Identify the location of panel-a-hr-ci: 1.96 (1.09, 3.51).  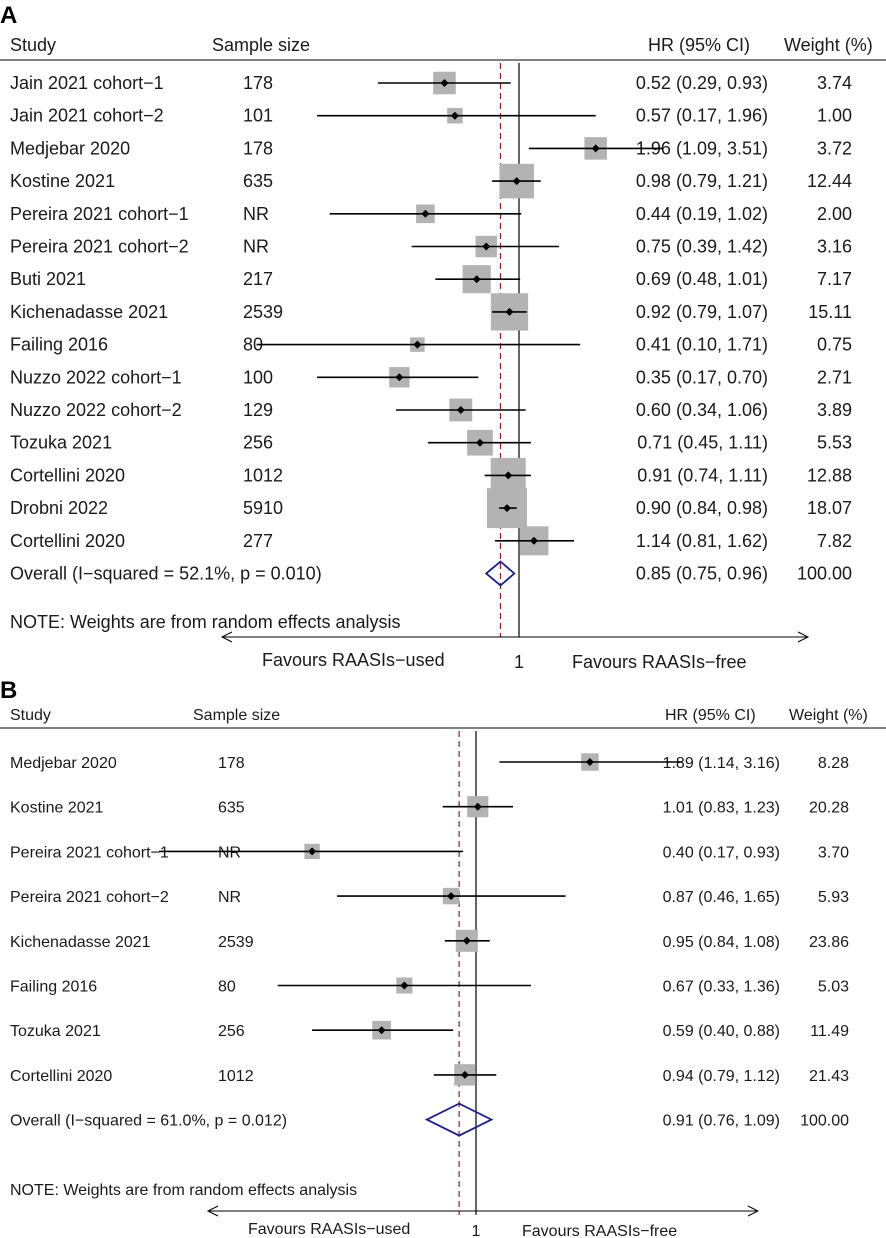
(702, 148).